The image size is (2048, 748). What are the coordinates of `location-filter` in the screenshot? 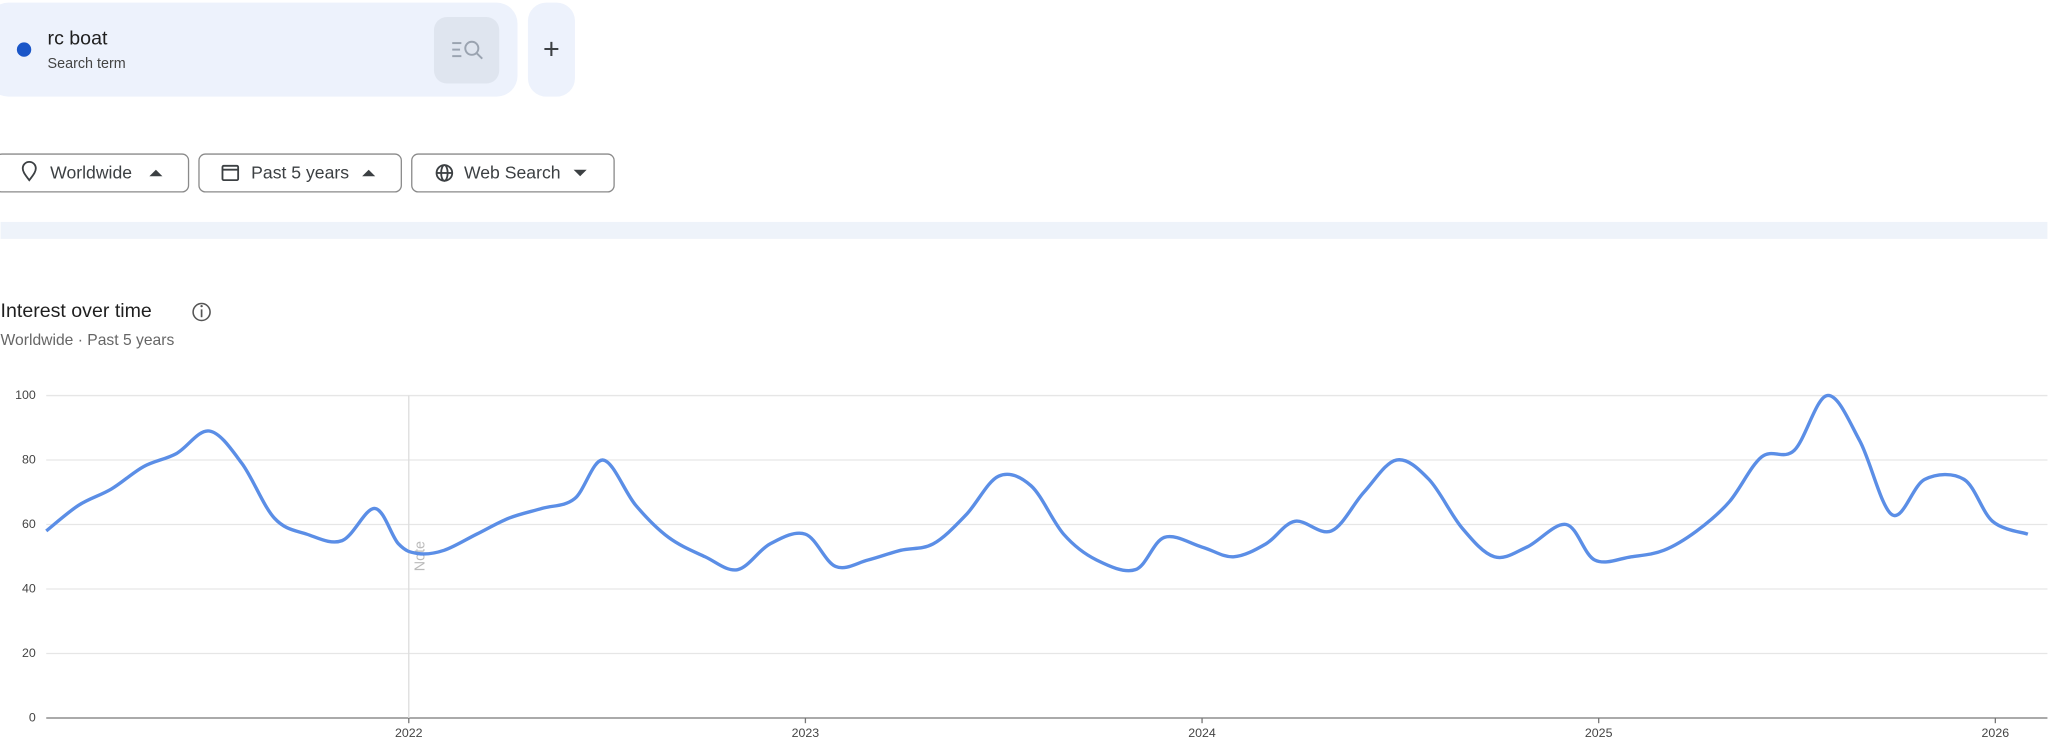 It's located at (95, 173).